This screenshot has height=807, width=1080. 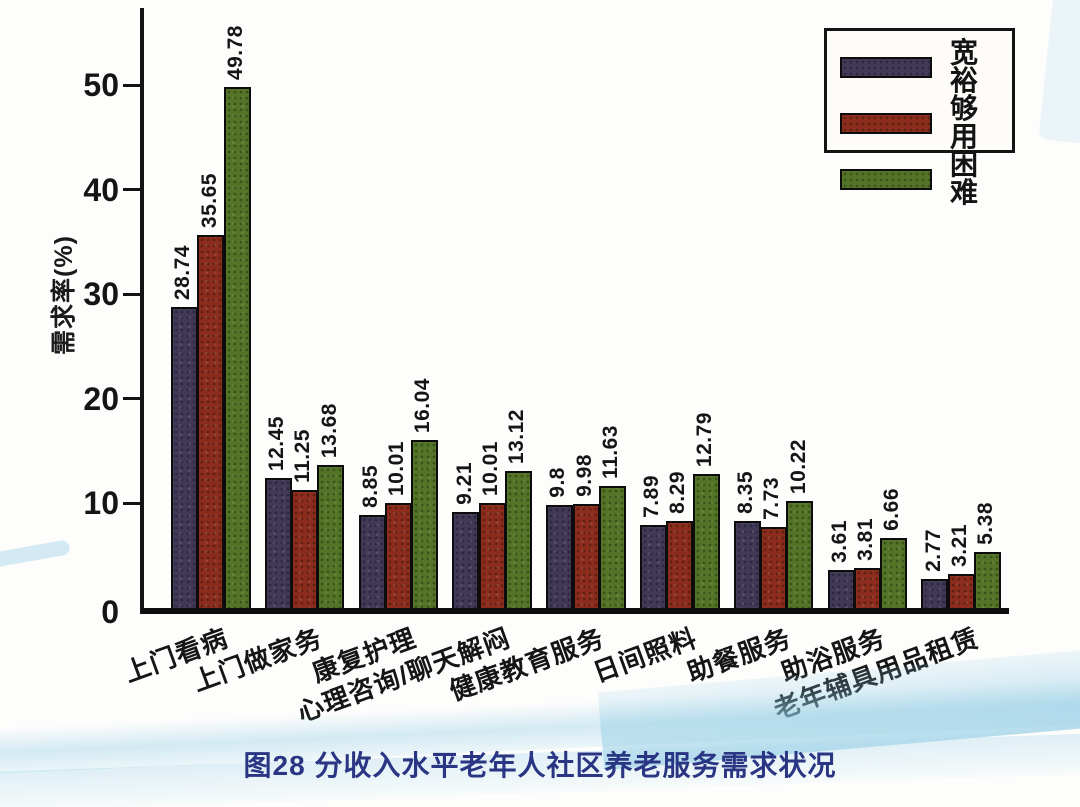 I want to click on bar-0-cat0, so click(x=184, y=457).